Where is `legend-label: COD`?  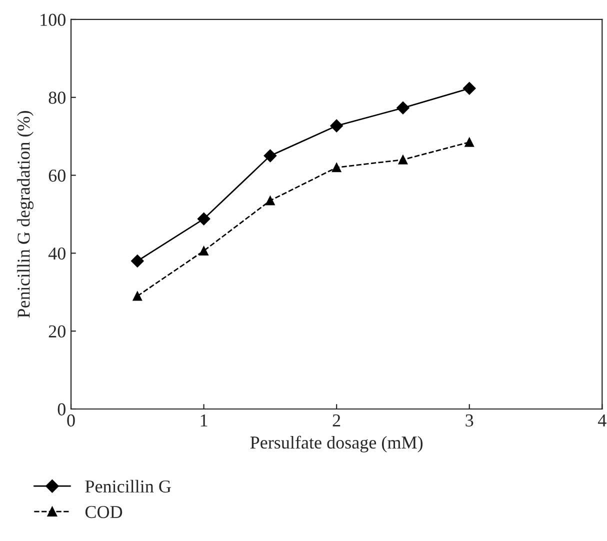 legend-label: COD is located at coordinates (103, 512).